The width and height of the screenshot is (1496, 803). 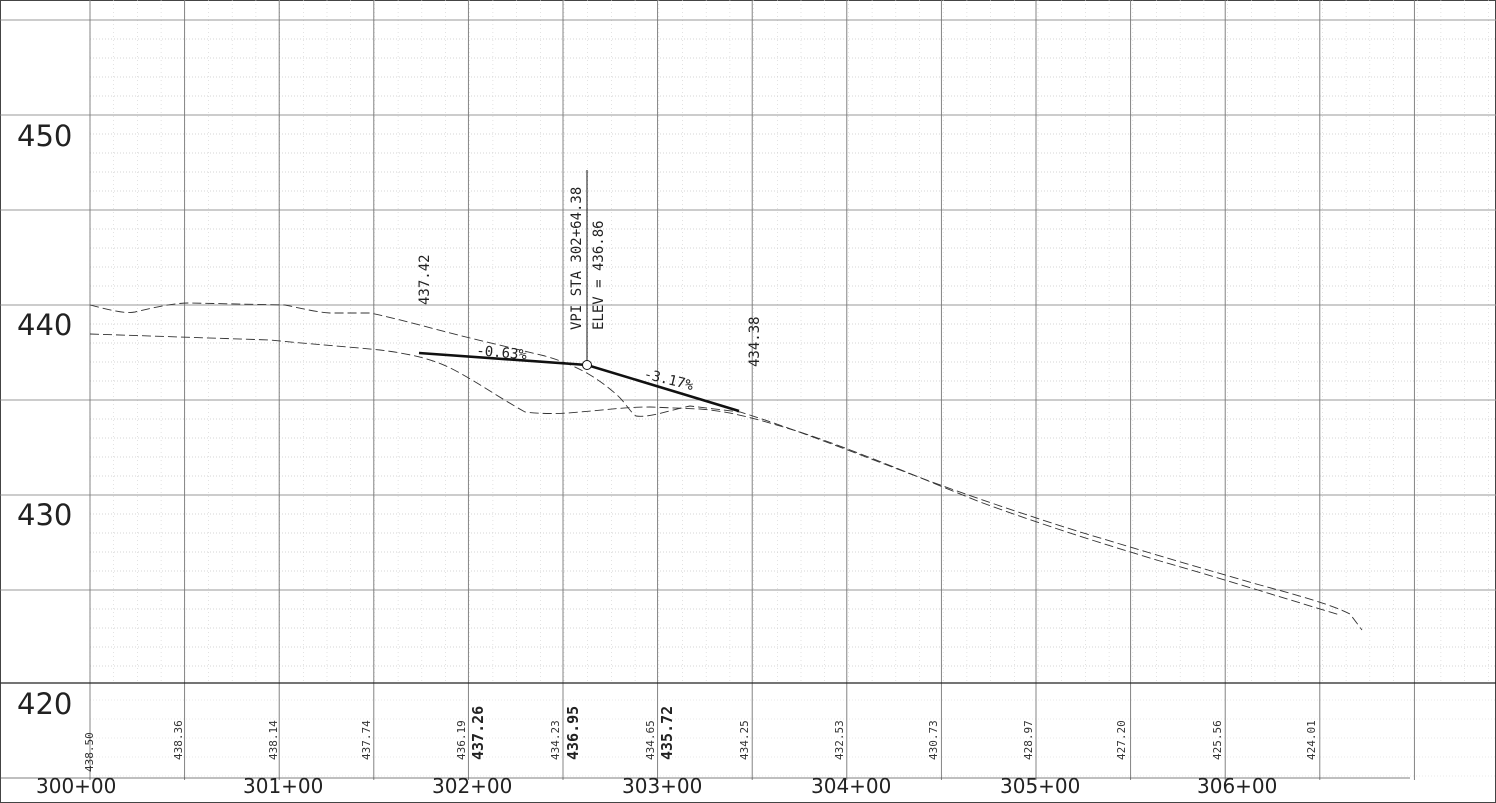 What do you see at coordinates (1040, 786) in the screenshot?
I see `station-label-305: 305+00` at bounding box center [1040, 786].